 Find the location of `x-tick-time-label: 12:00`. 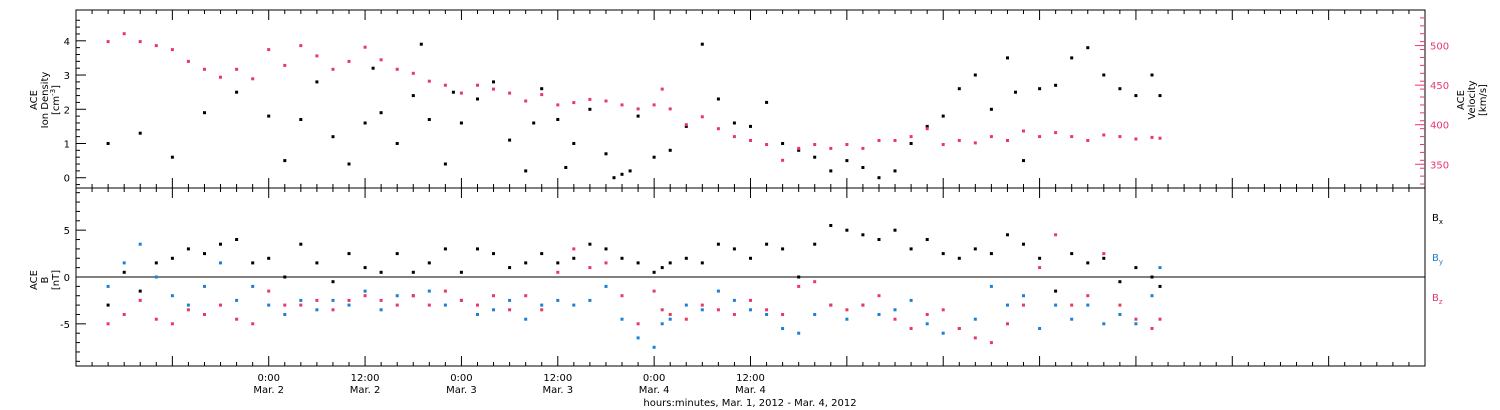

x-tick-time-label: 12:00 is located at coordinates (365, 378).